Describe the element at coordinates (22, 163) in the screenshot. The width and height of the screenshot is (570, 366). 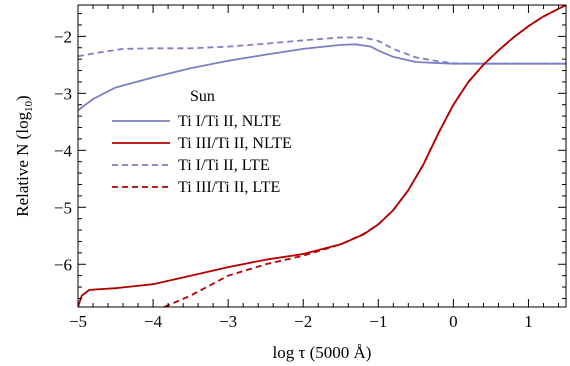
I see `y-axis-label-main: Relative N (log` at that location.